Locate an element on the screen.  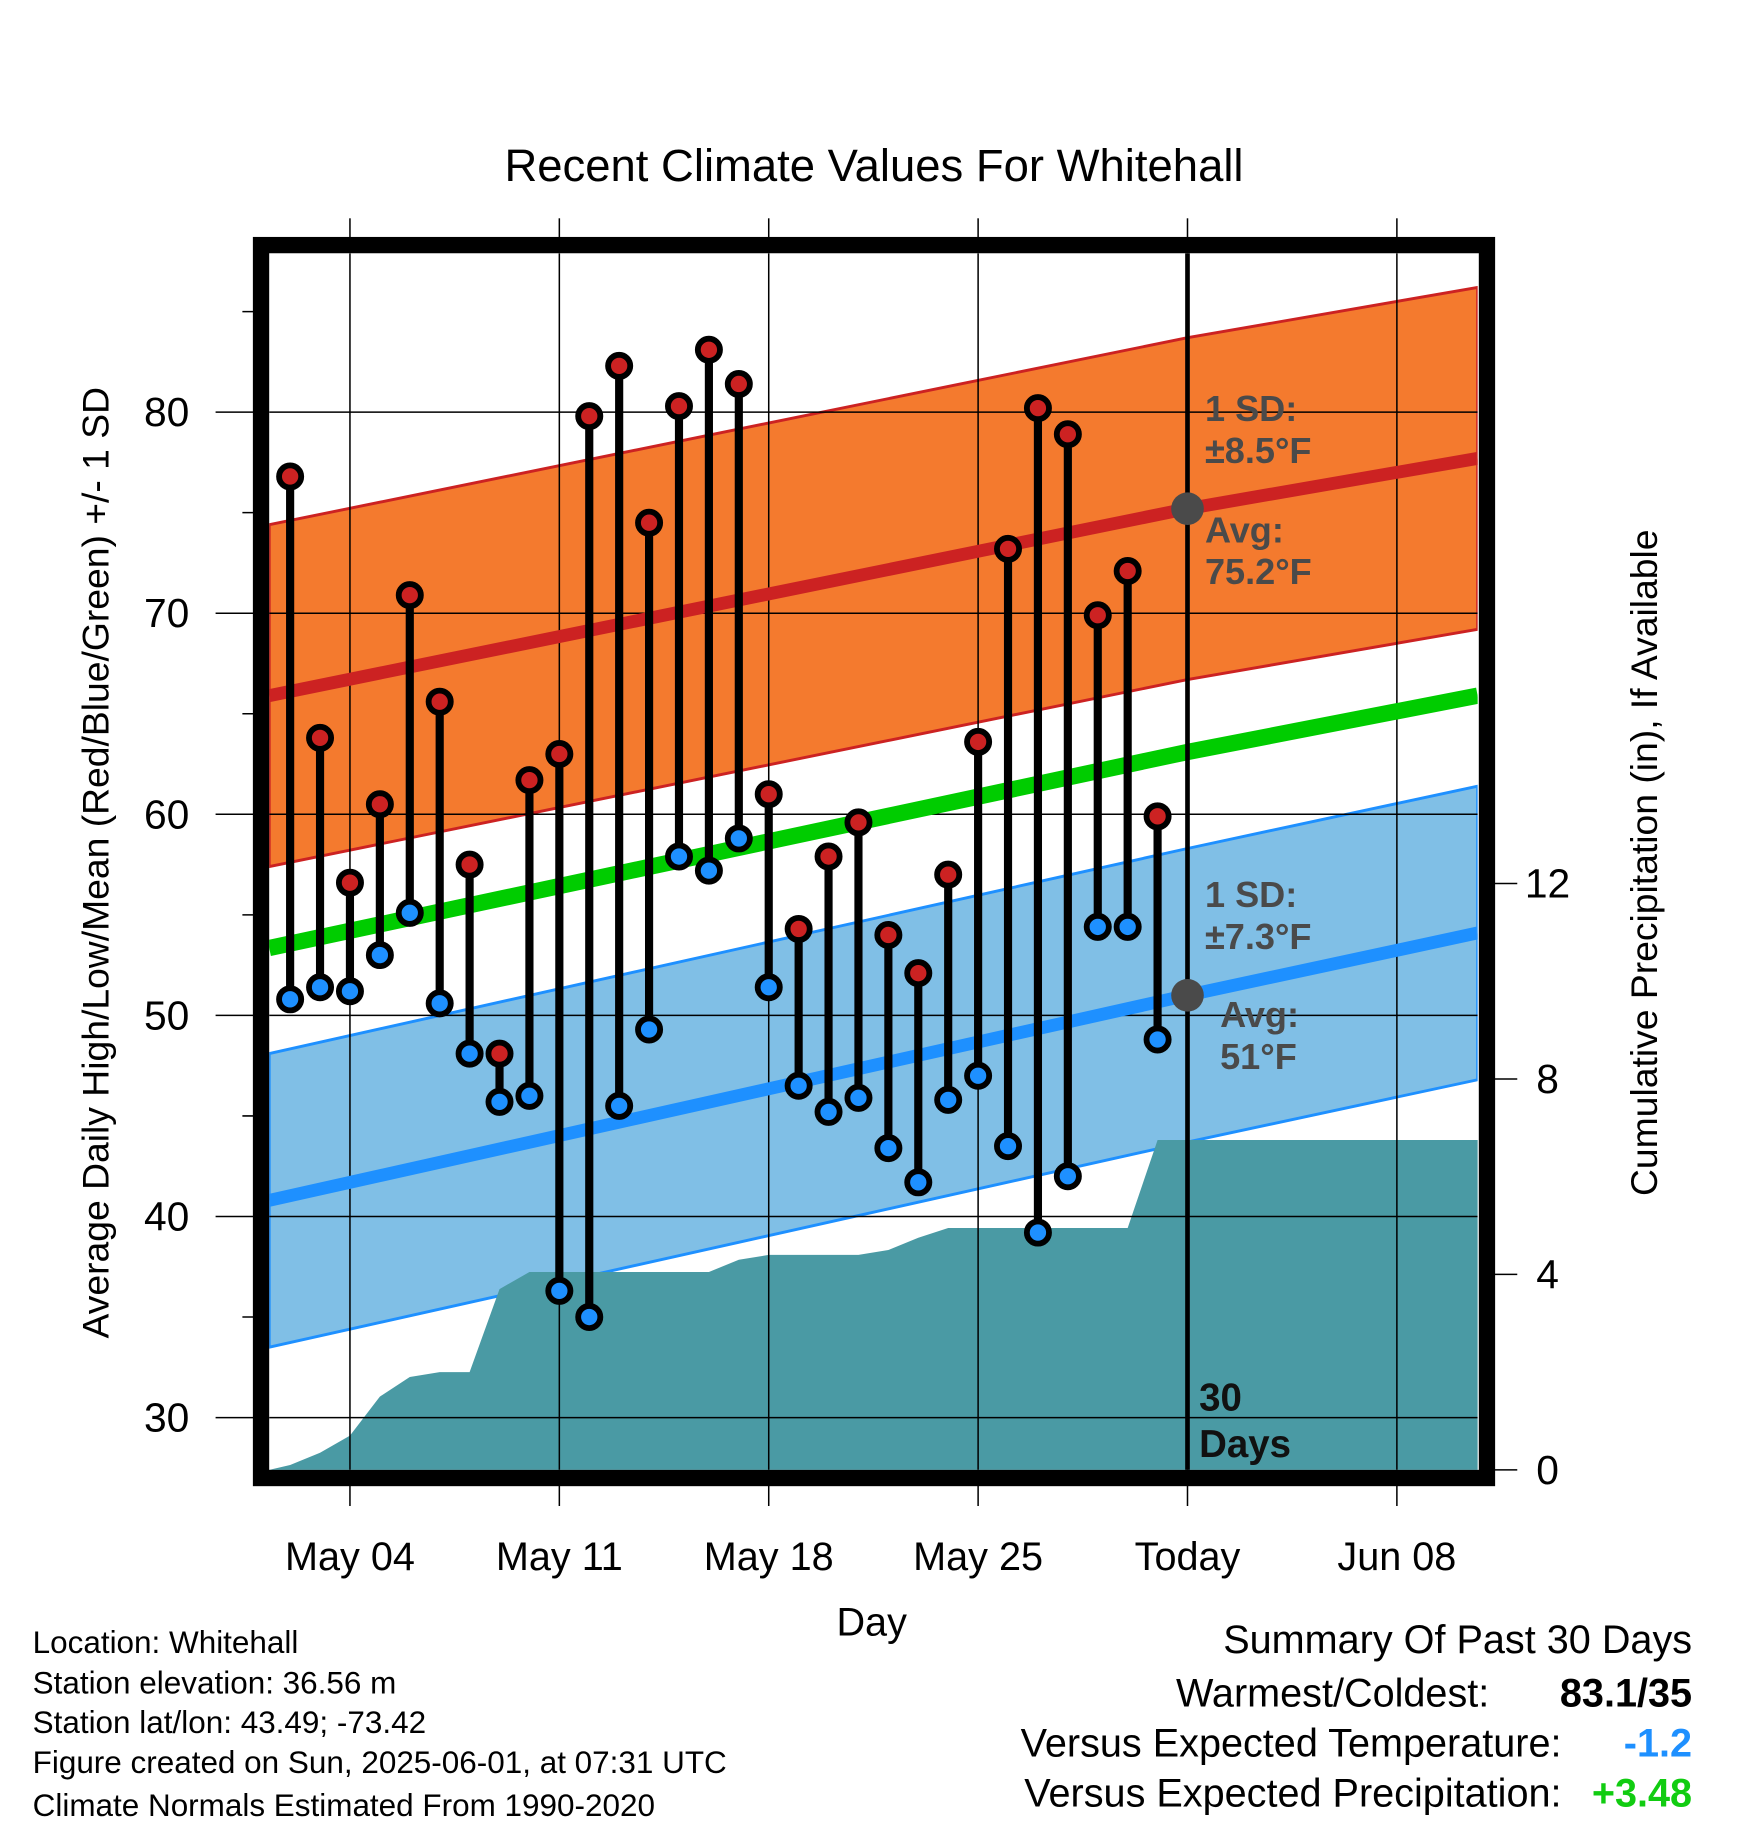
window-annotation: 30 is located at coordinates (1220, 1397).